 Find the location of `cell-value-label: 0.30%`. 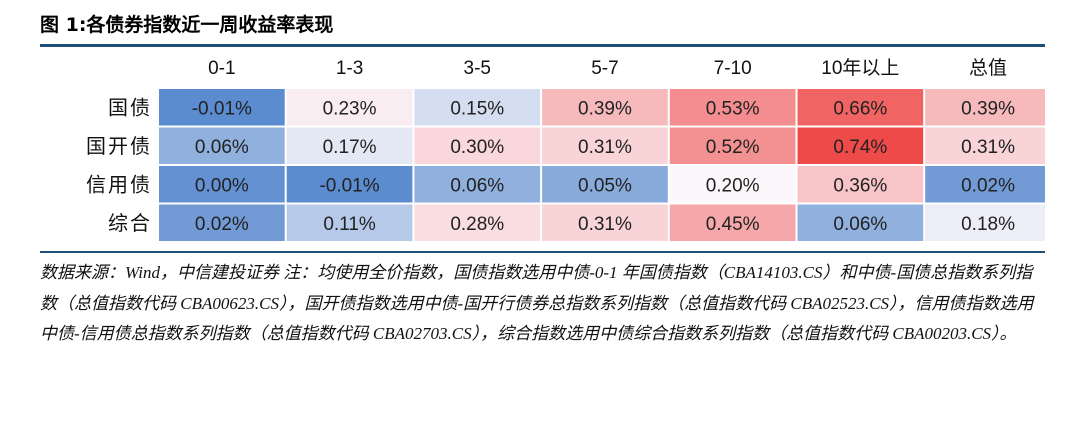

cell-value-label: 0.30% is located at coordinates (477, 147).